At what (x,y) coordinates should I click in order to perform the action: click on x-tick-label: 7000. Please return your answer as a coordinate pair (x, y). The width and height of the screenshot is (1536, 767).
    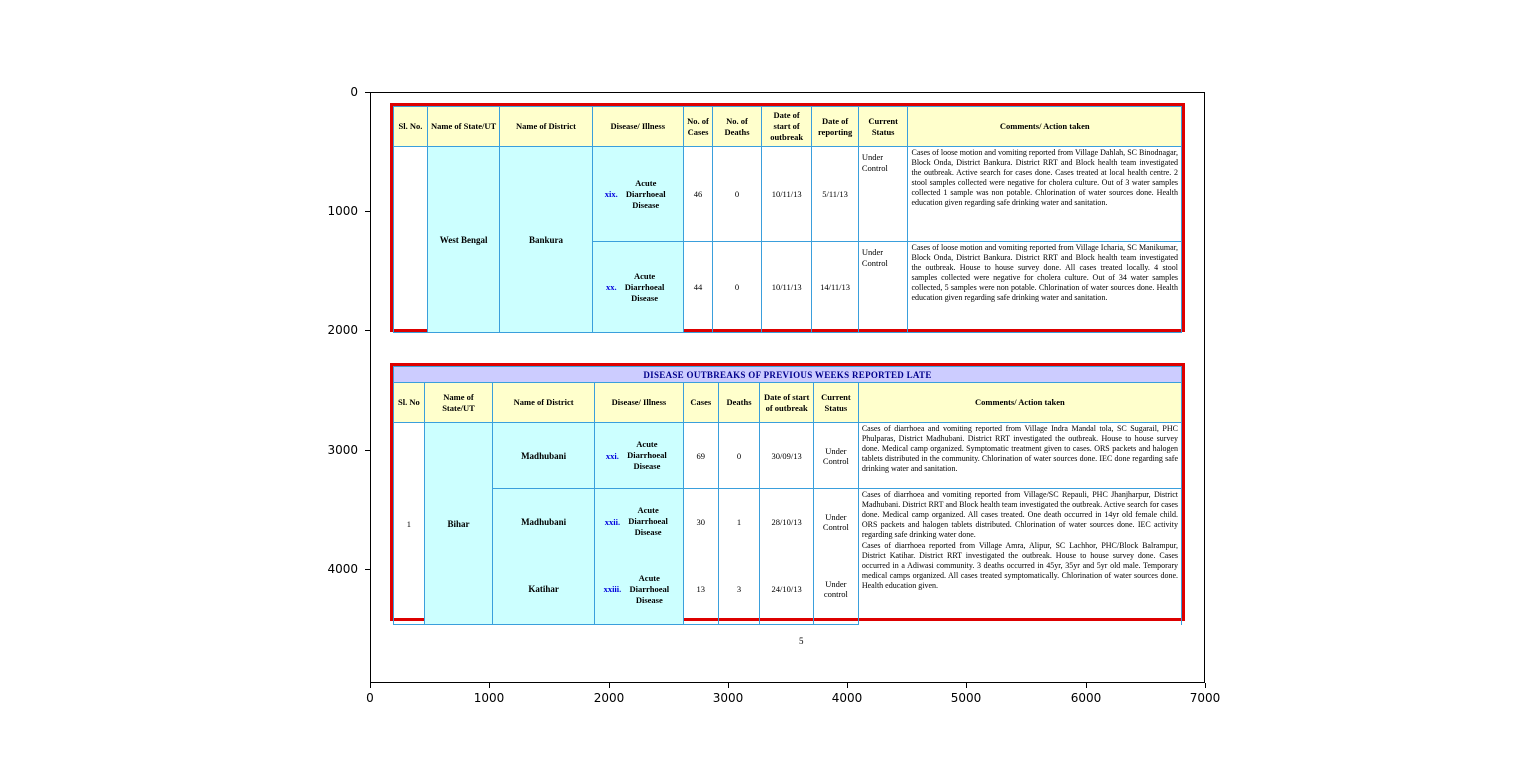
    Looking at the image, I should click on (1205, 698).